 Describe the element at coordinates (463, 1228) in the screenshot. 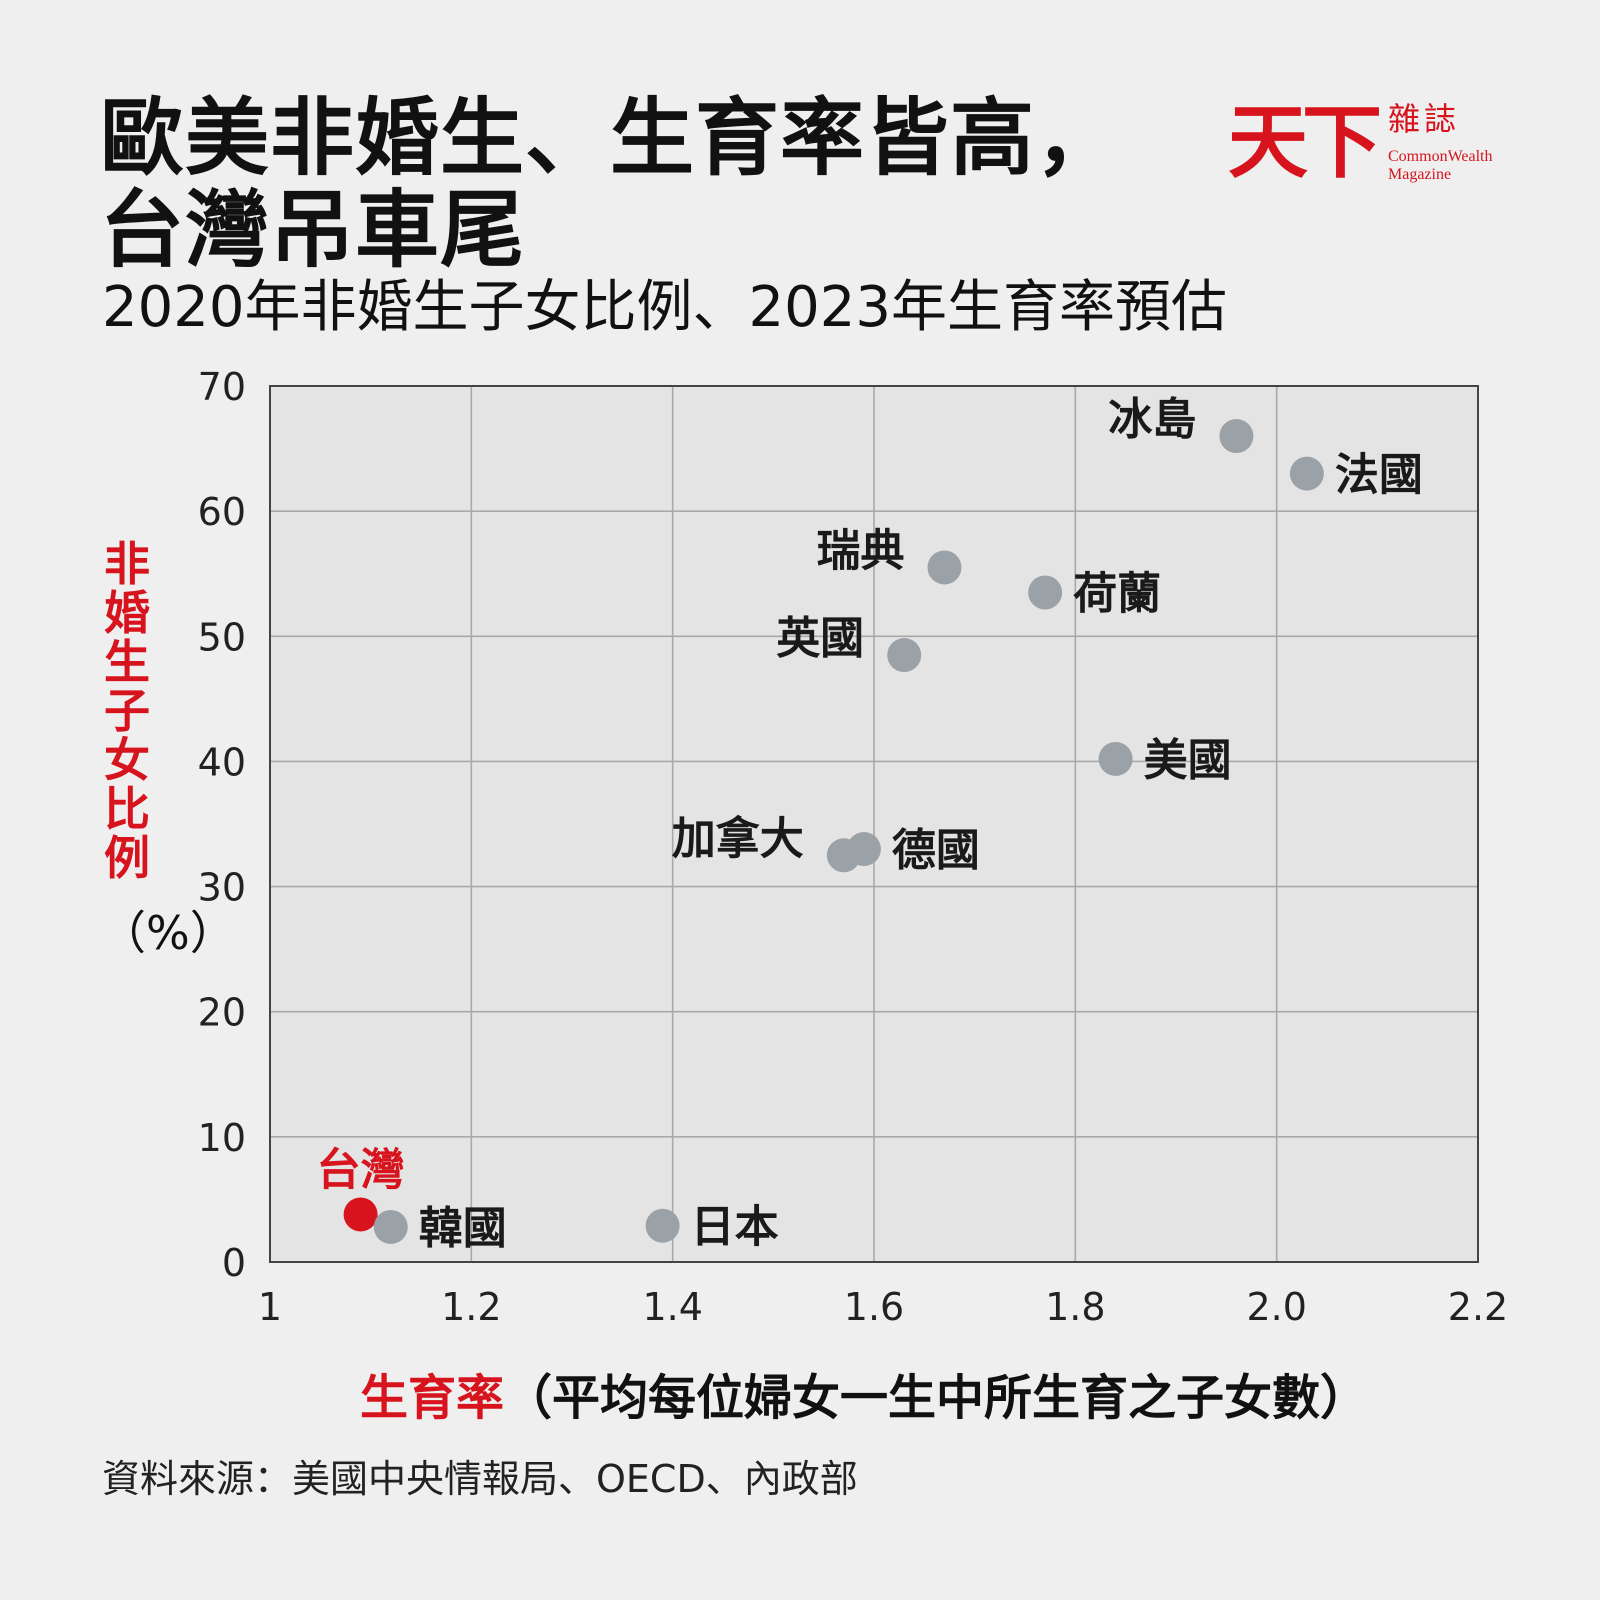

I see `point-label-9: 韓國` at that location.